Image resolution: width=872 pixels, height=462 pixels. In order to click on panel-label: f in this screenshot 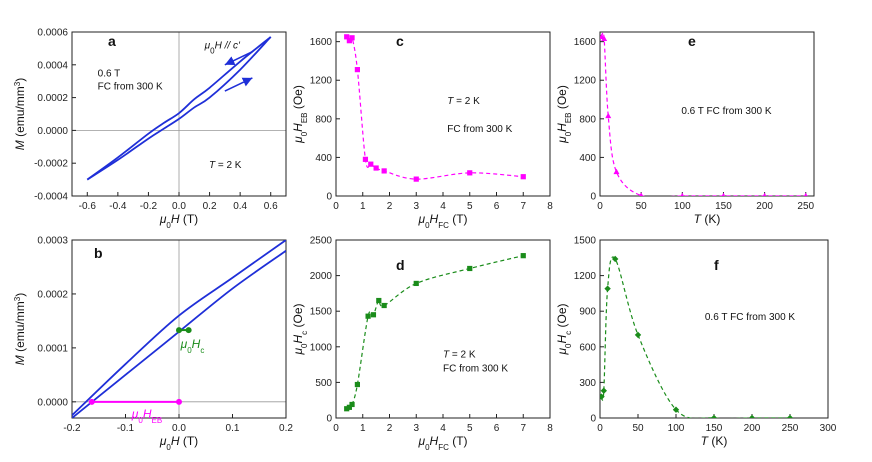, I will do `click(716, 265)`.